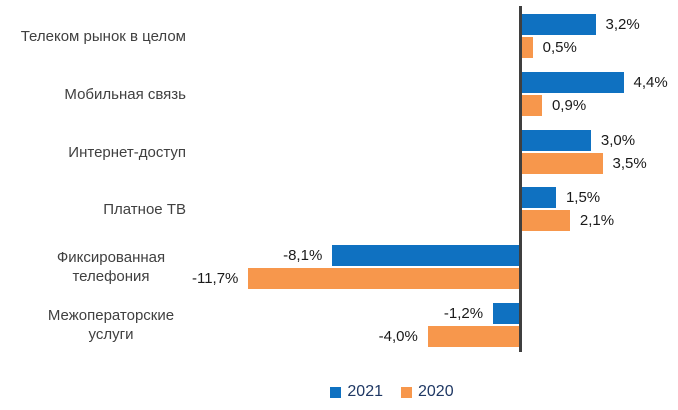  I want to click on value-label: 0,5%, so click(559, 47).